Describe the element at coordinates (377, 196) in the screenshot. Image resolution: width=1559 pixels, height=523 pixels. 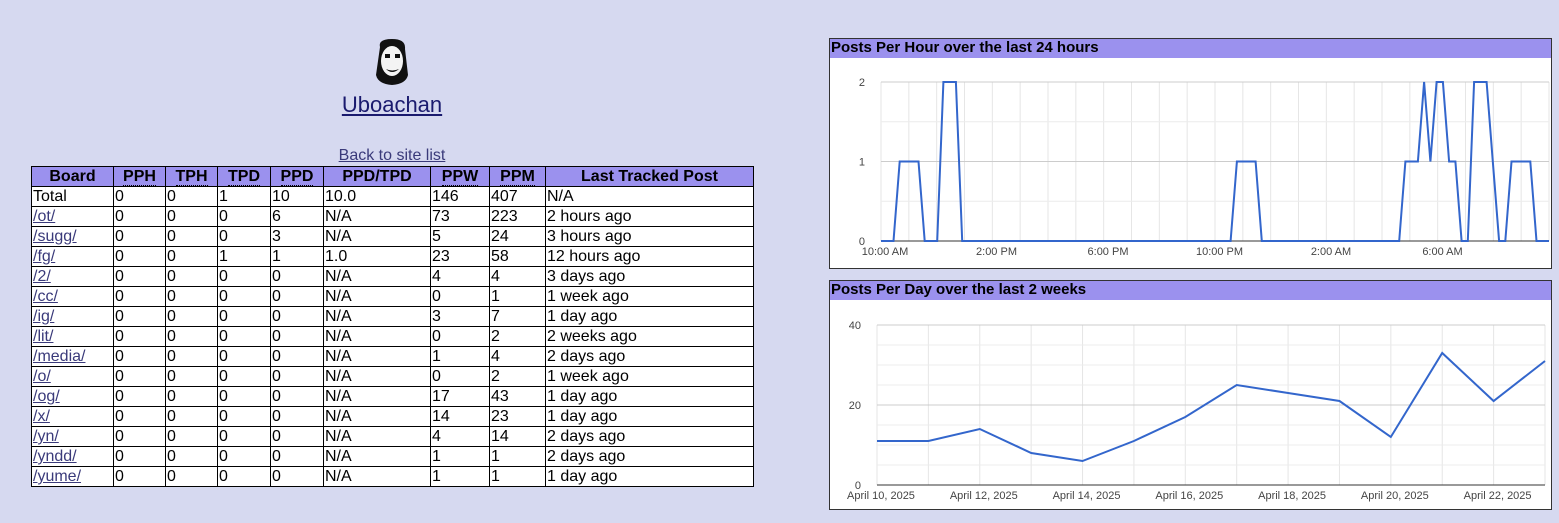
I see `table-cell: 10.0` at that location.